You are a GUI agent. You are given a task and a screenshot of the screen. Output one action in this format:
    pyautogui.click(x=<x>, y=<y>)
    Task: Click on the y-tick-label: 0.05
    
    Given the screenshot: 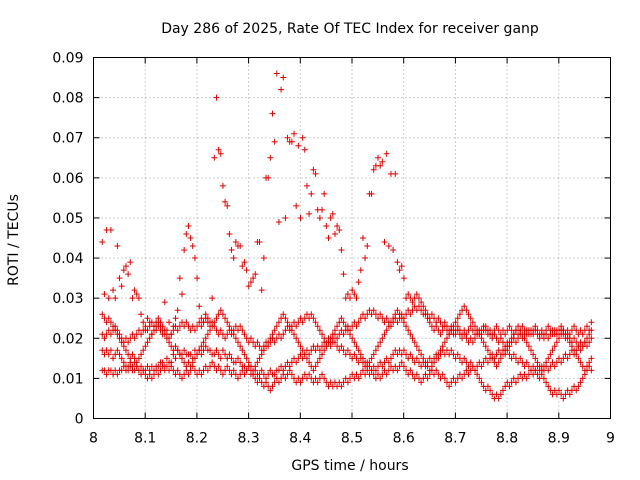 What is the action you would take?
    pyautogui.click(x=67, y=219)
    